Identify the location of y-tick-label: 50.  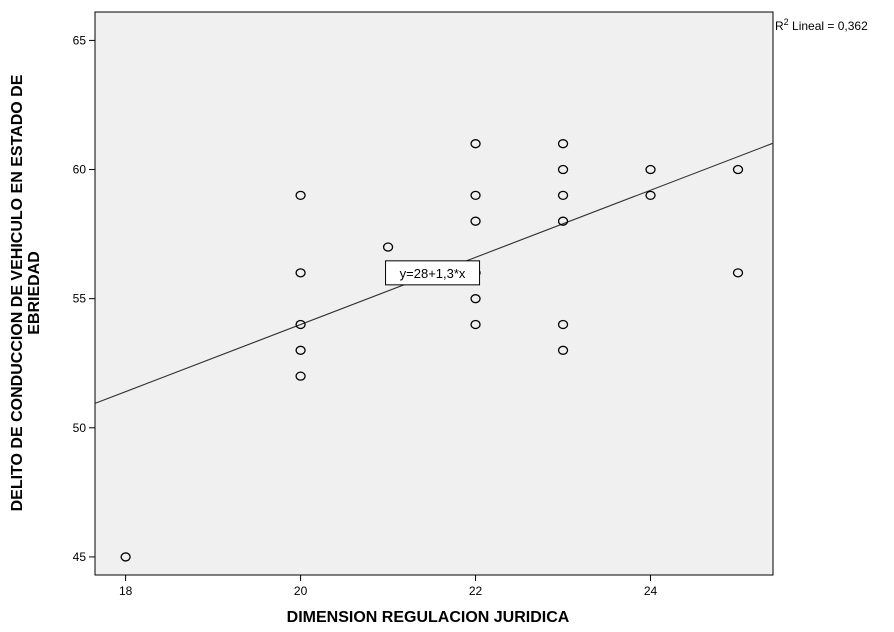
(80, 428).